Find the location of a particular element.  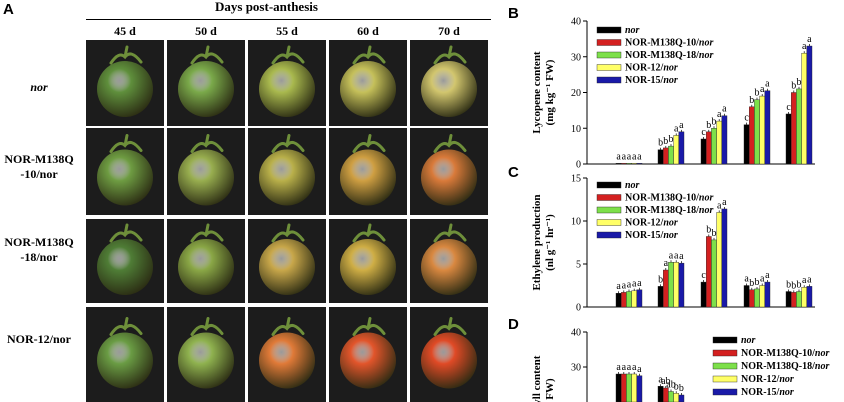

legend-entry: NOR-15/nor is located at coordinates (767, 392).